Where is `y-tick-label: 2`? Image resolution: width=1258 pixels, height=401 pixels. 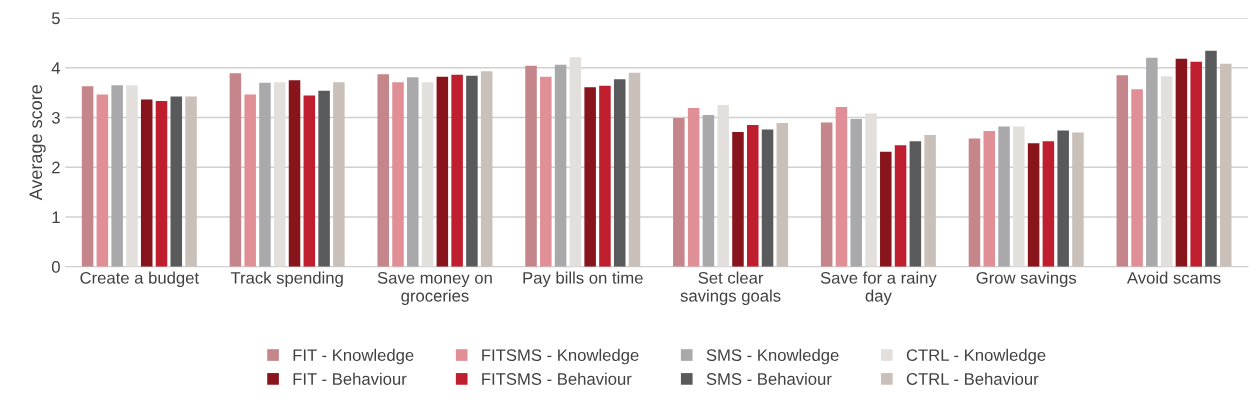 y-tick-label: 2 is located at coordinates (56, 167).